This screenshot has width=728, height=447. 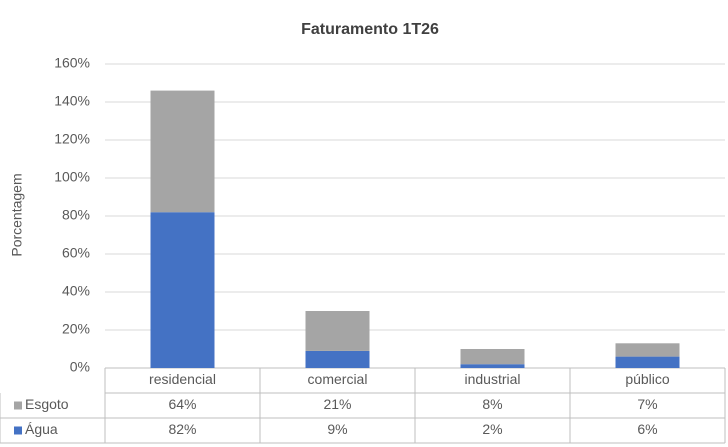 What do you see at coordinates (182, 429) in the screenshot?
I see `data-label: 82%` at bounding box center [182, 429].